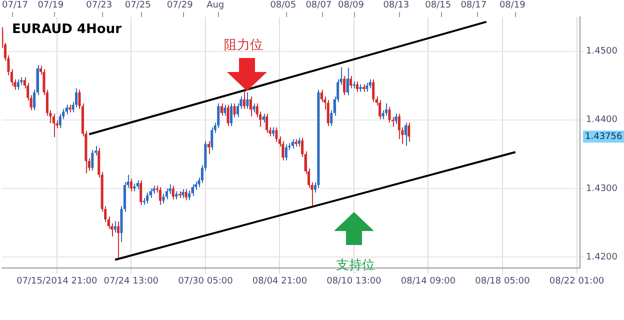  Describe the element at coordinates (603, 137) in the screenshot. I see `text: 1.43756` at that location.